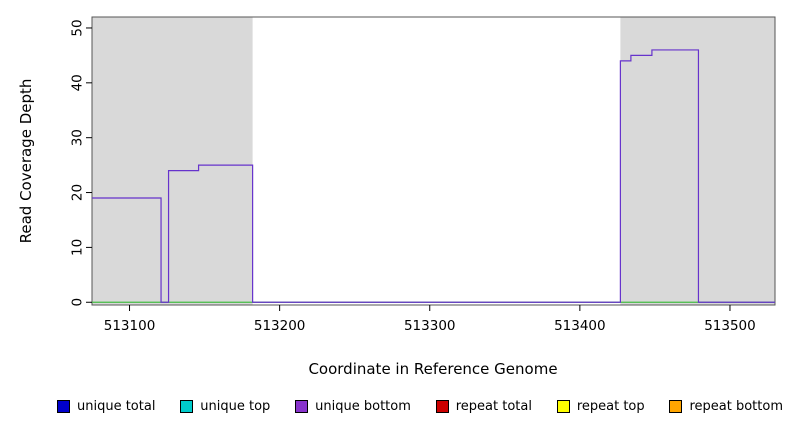 This screenshot has width=792, height=432. What do you see at coordinates (187, 406) in the screenshot?
I see `legend-swatch-unique-top` at bounding box center [187, 406].